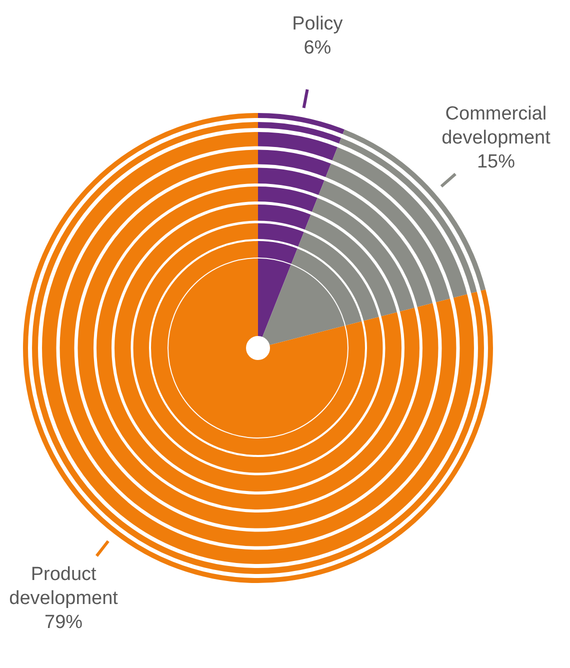 The height and width of the screenshot is (668, 570). What do you see at coordinates (64, 586) in the screenshot?
I see `slice-label: Product development` at bounding box center [64, 586].